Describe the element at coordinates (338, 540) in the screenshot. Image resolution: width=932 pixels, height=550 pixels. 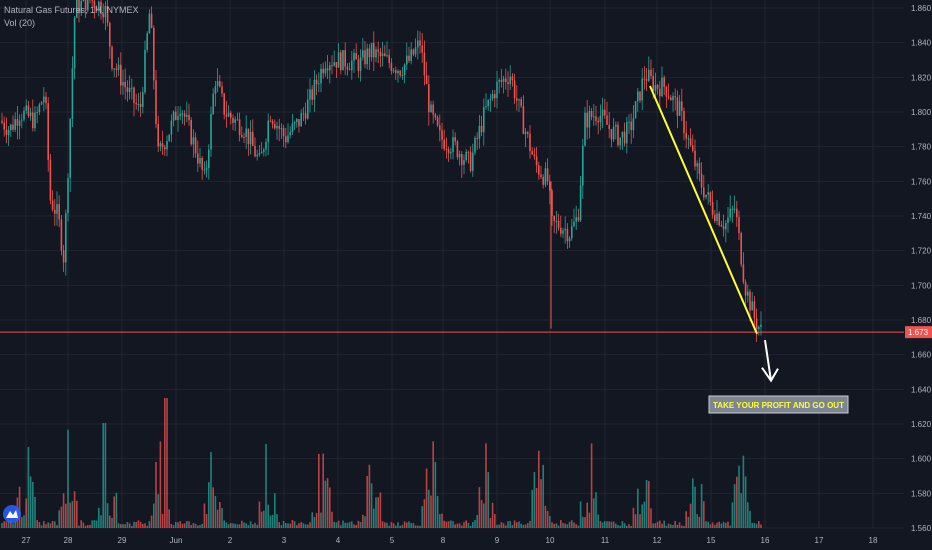
I see `time-tick-label: 4` at that location.